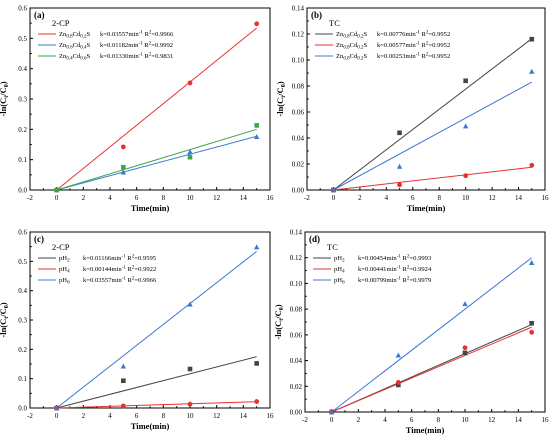 This screenshot has height=446, width=550. I want to click on legend-rate-series-2: k=0.00577min-1 R2=0.9952, so click(413, 46).